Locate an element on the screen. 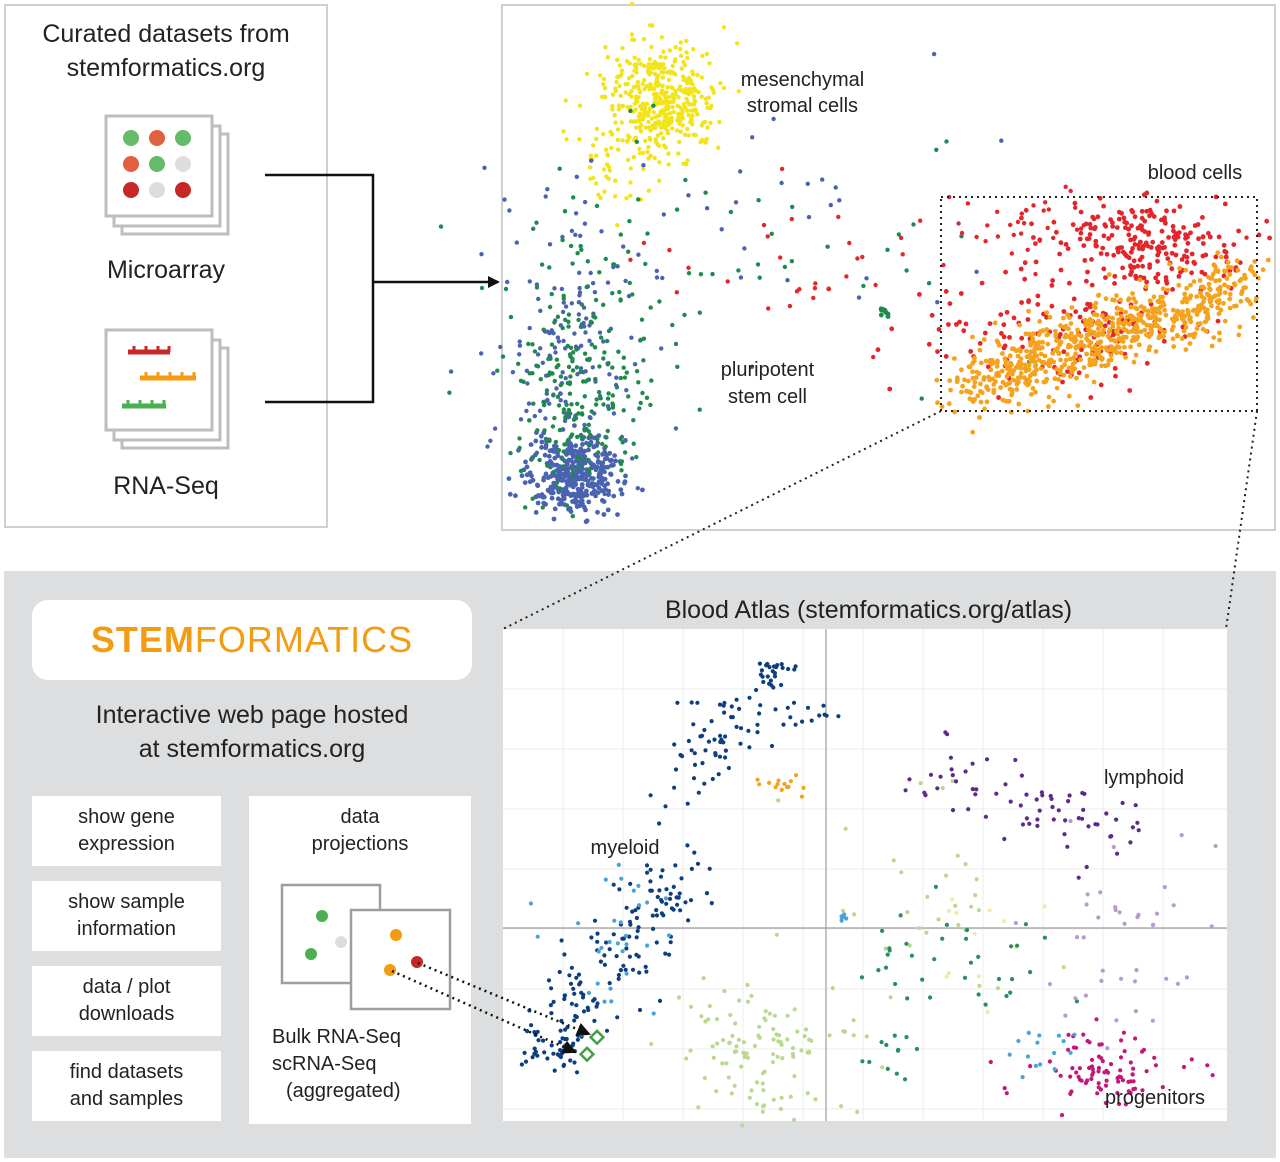 Image resolution: width=1280 pixels, height=1162 pixels. find-datasets-button: find datasets and samples is located at coordinates (126, 1086).